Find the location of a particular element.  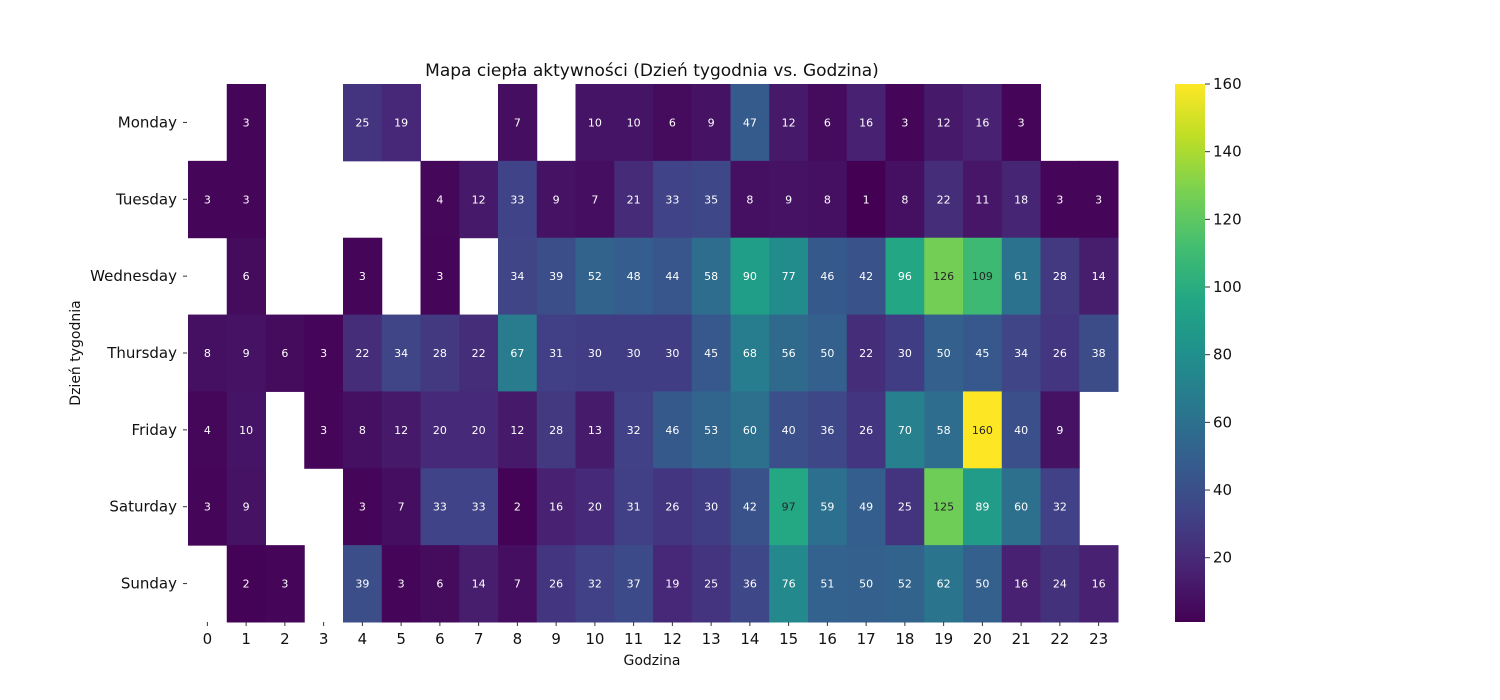

cell-value-label: 44 is located at coordinates (672, 276).